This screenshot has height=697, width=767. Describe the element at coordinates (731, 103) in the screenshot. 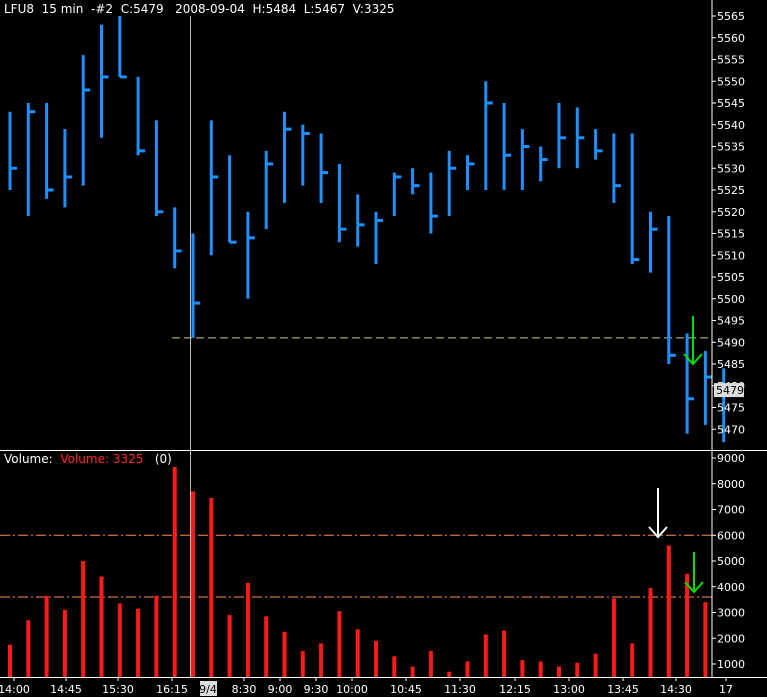

I see `price-tick-label: 5545` at that location.